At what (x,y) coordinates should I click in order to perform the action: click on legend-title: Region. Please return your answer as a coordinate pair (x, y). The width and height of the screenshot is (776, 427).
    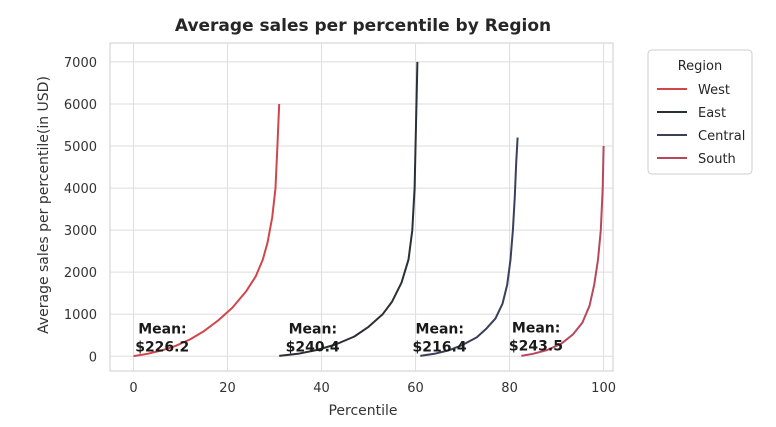
    Looking at the image, I should click on (700, 66).